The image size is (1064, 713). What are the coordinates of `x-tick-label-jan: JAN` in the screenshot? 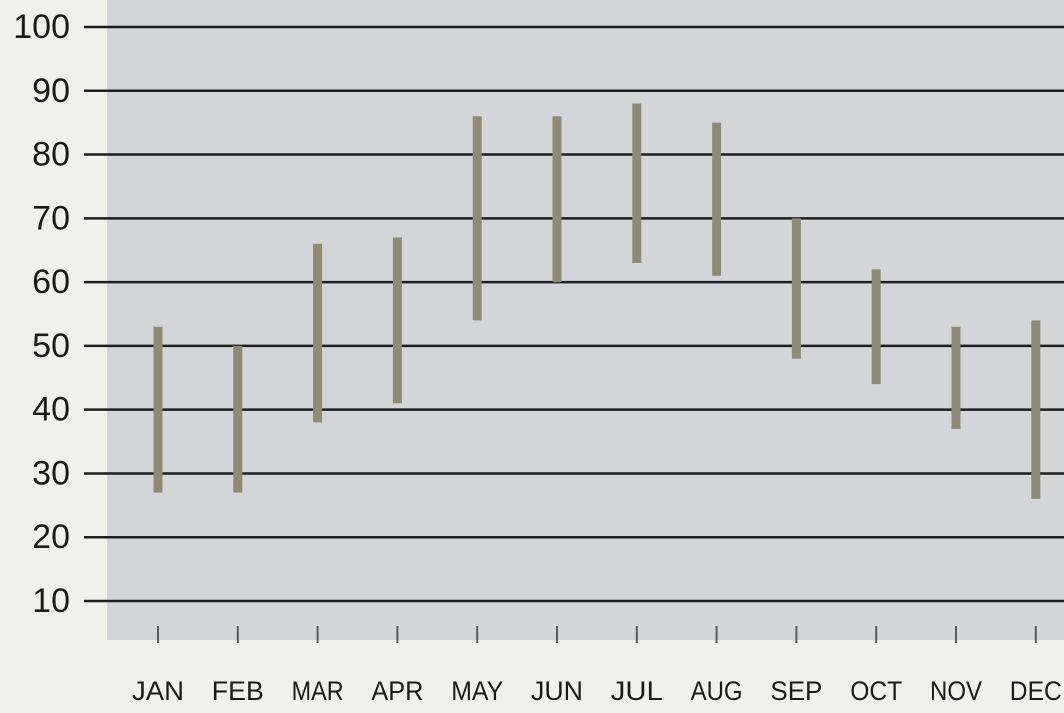 It's located at (158, 691).